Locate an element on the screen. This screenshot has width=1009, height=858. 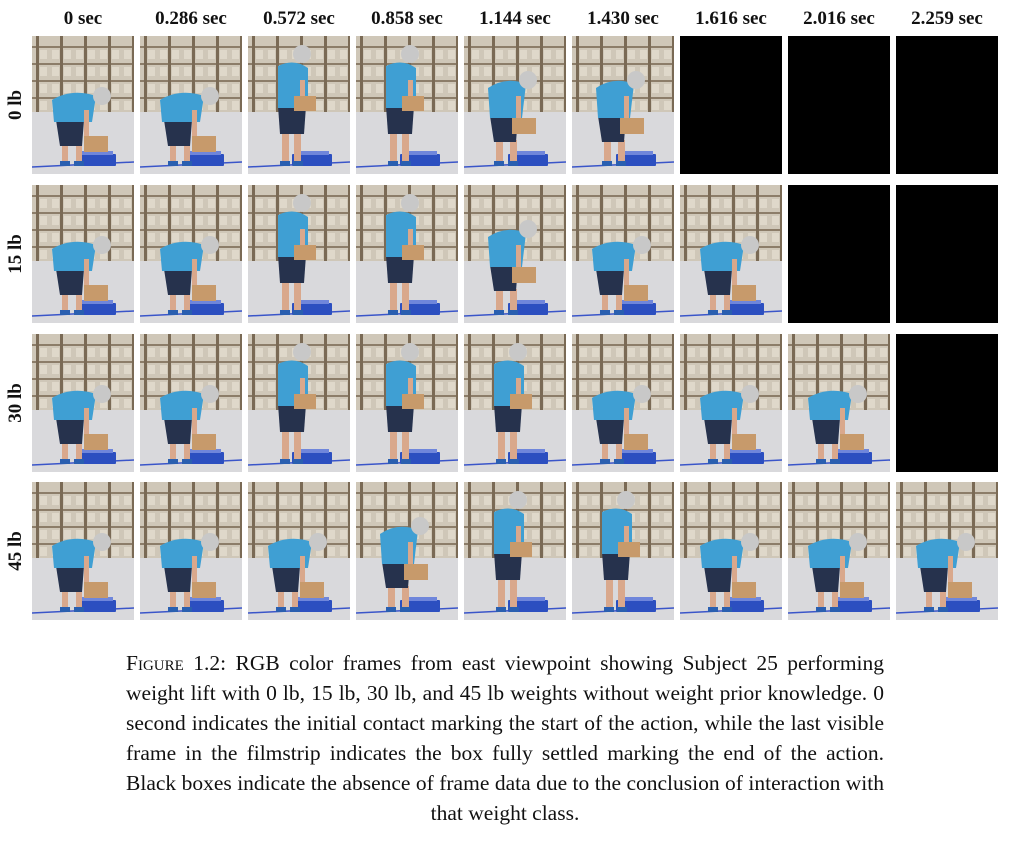
time-label: 0.572 sec is located at coordinates (299, 18).